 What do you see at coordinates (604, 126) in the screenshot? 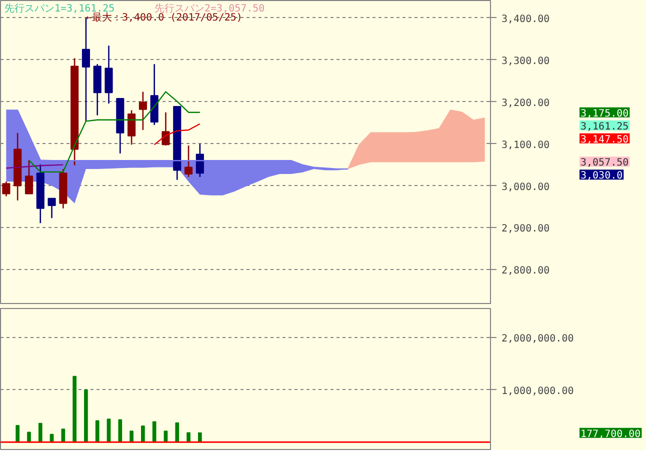
I see `text: 3,161.25` at bounding box center [604, 126].